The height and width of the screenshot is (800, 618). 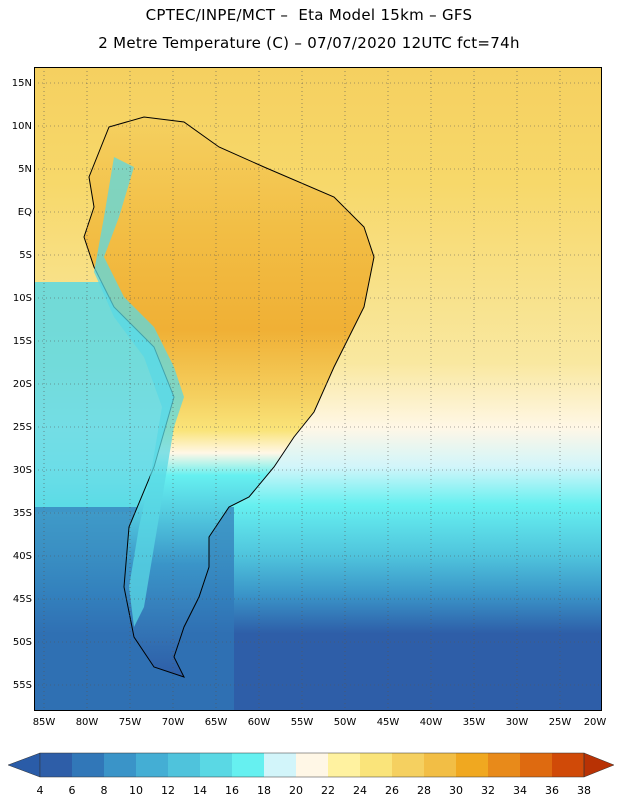 What do you see at coordinates (431, 722) in the screenshot?
I see `lon-label: 40W` at bounding box center [431, 722].